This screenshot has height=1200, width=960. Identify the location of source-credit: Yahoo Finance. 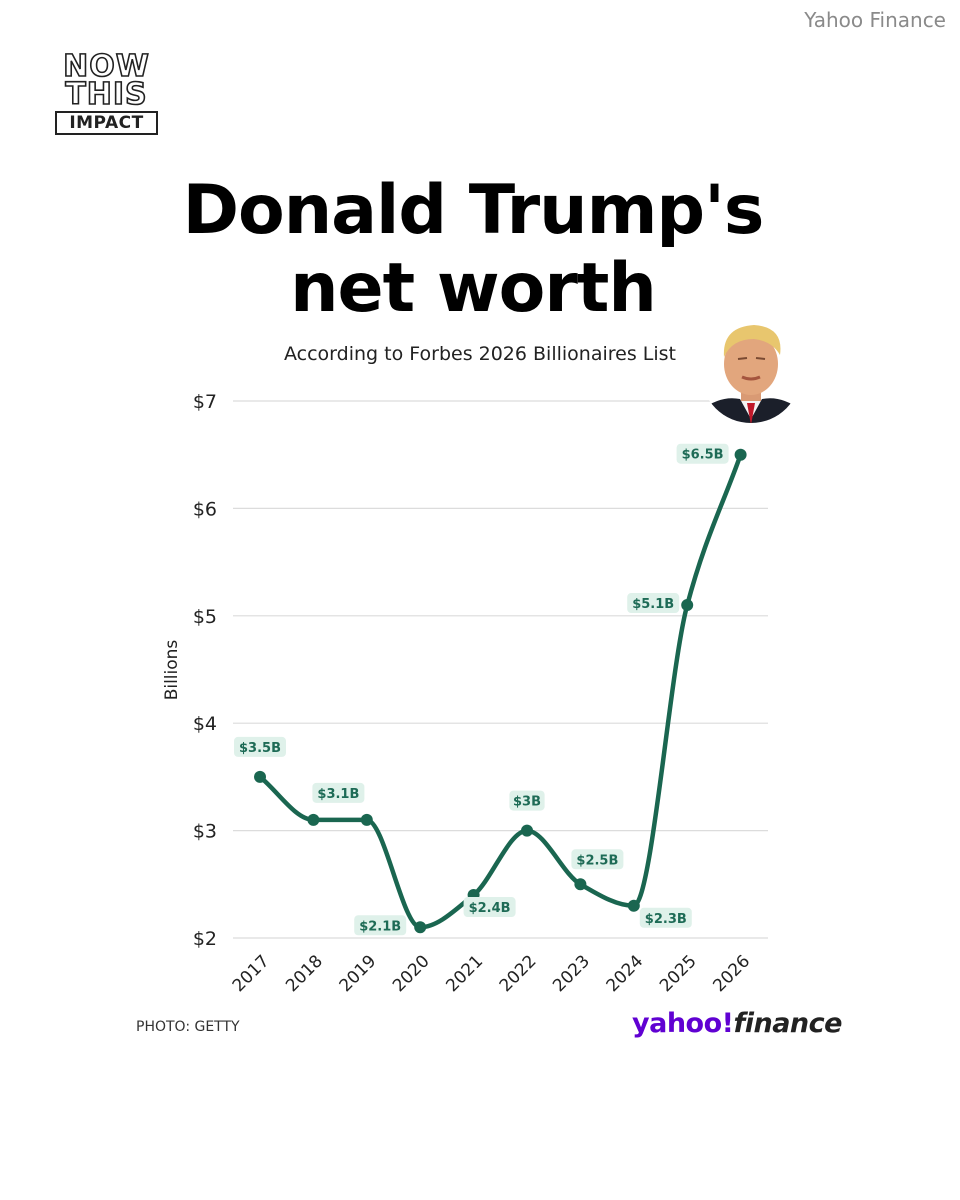
(875, 20).